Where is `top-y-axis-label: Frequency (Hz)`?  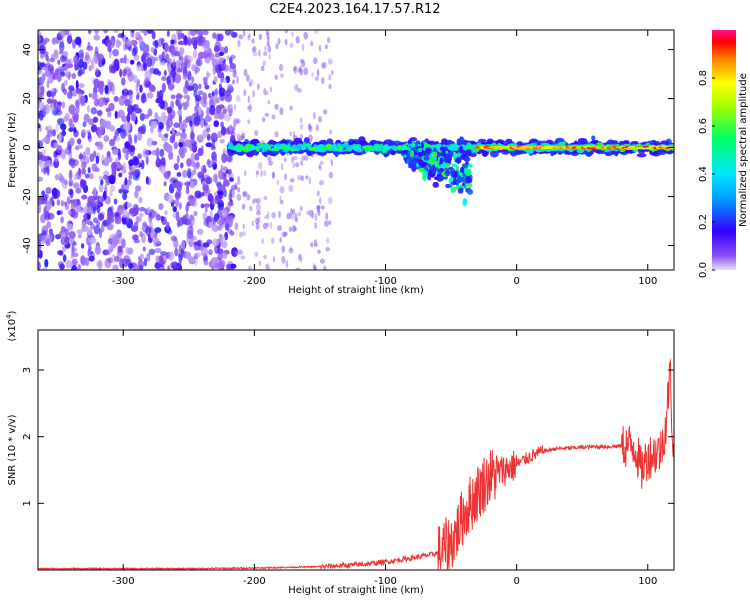
top-y-axis-label: Frequency (Hz) is located at coordinates (12, 150).